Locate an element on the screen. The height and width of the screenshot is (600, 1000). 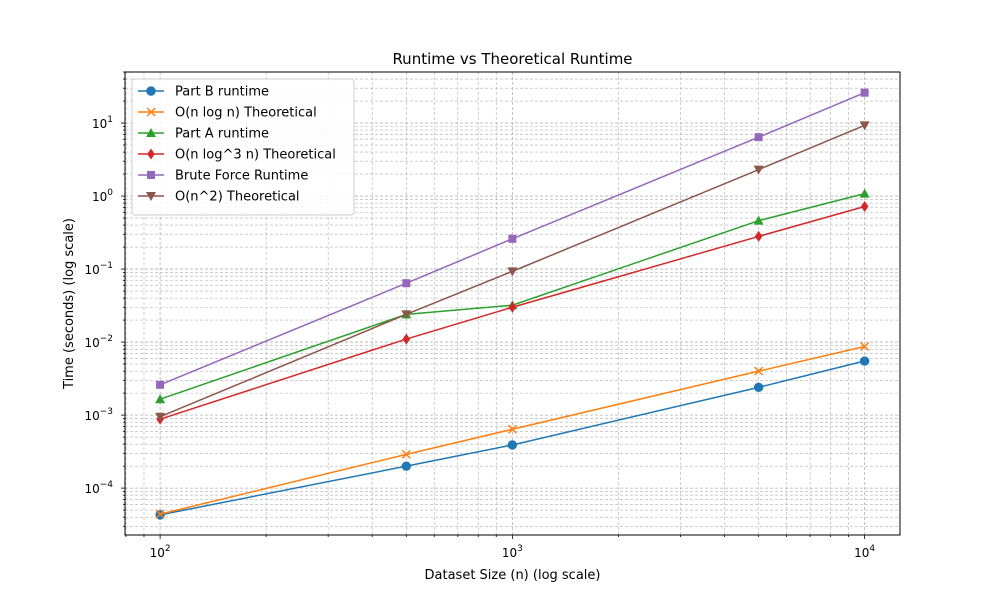
y-tick-label: 10⁻² is located at coordinates (98, 342).